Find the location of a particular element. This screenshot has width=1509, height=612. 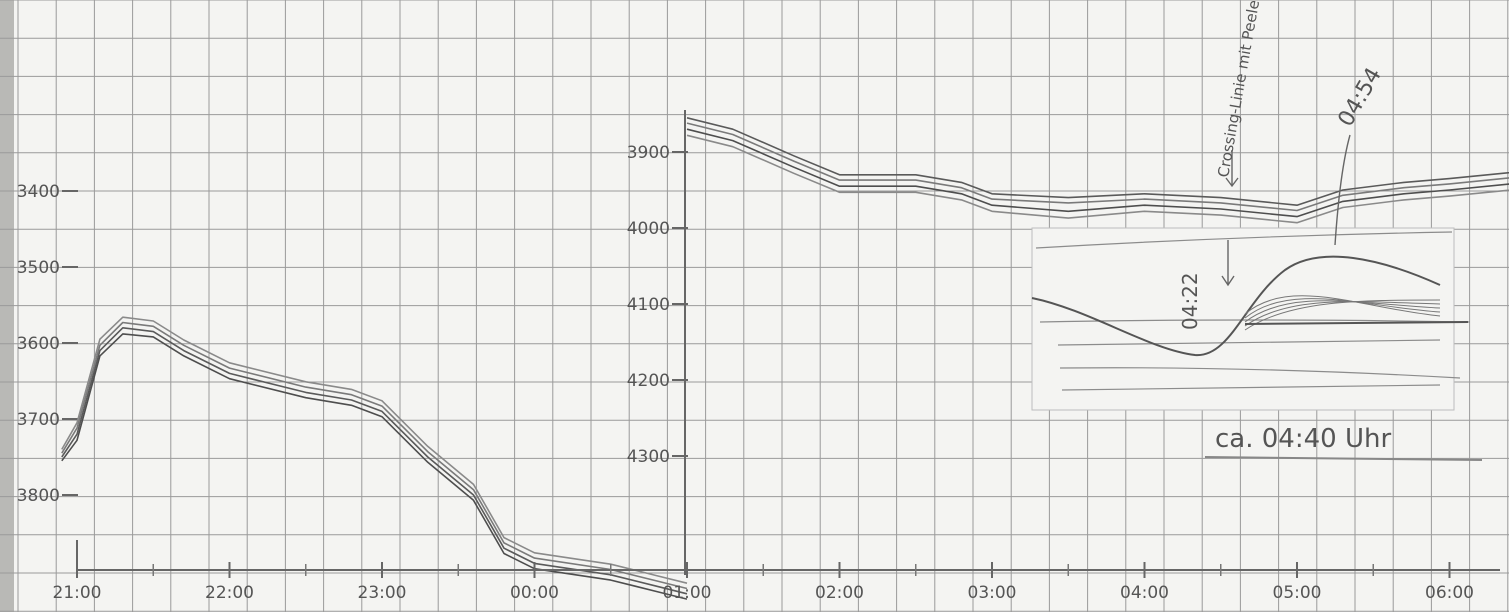

inset-sketch is located at coordinates (1251, 262).